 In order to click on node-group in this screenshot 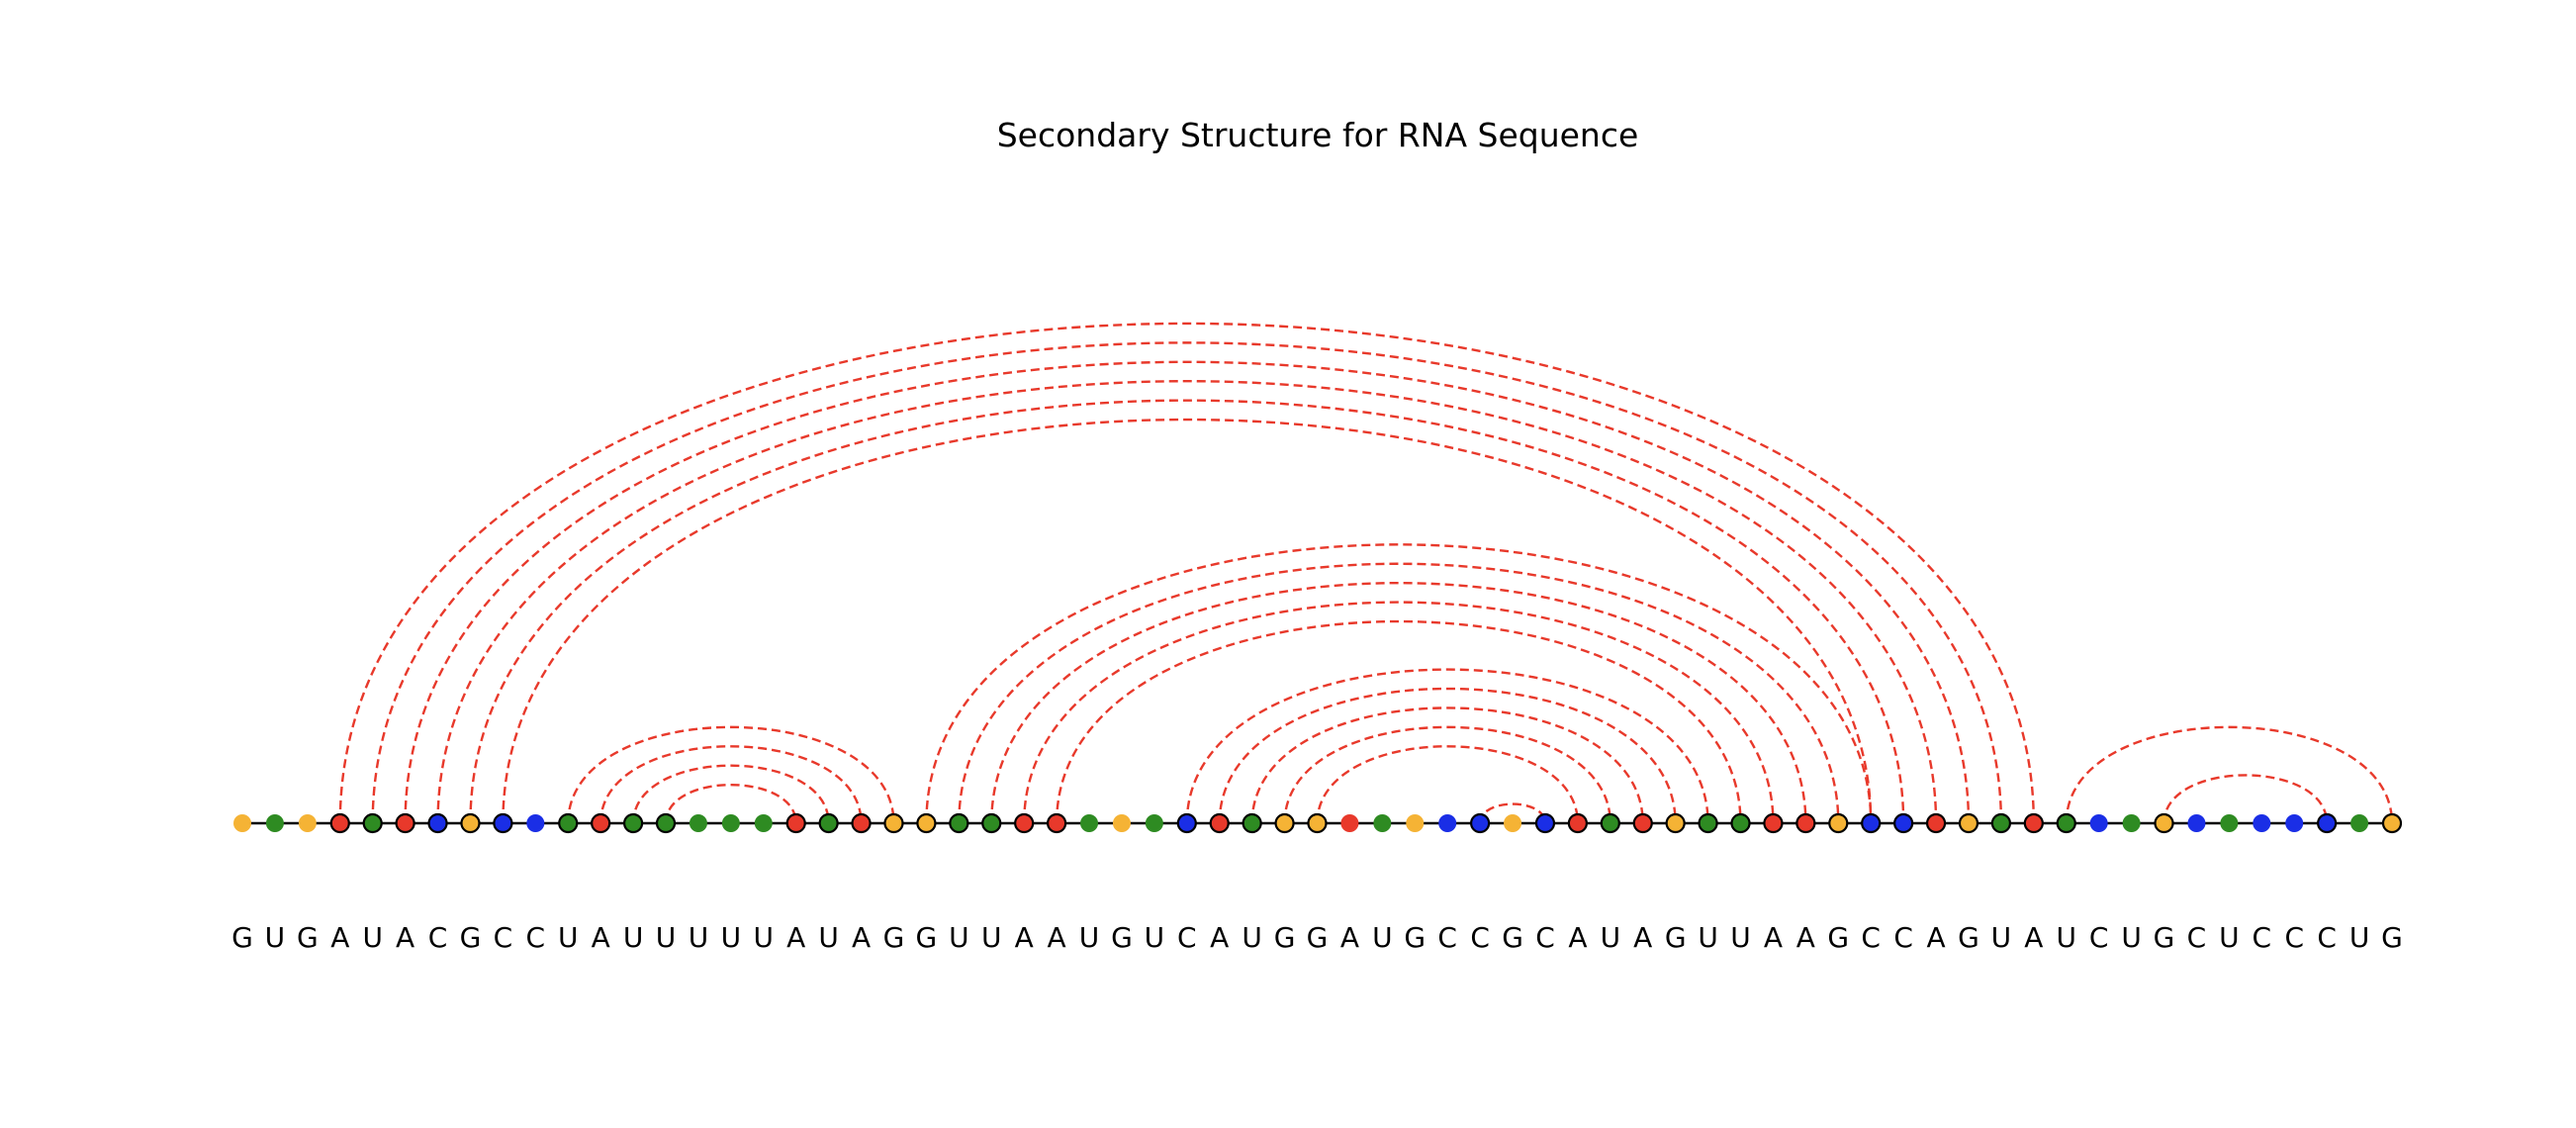, I will do `click(1318, 823)`.